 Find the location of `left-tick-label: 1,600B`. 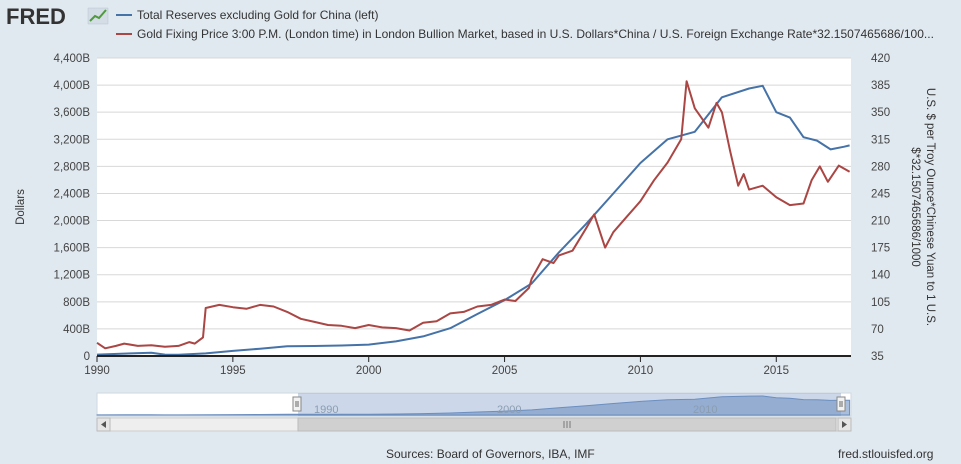

left-tick-label: 1,600B is located at coordinates (72, 249).